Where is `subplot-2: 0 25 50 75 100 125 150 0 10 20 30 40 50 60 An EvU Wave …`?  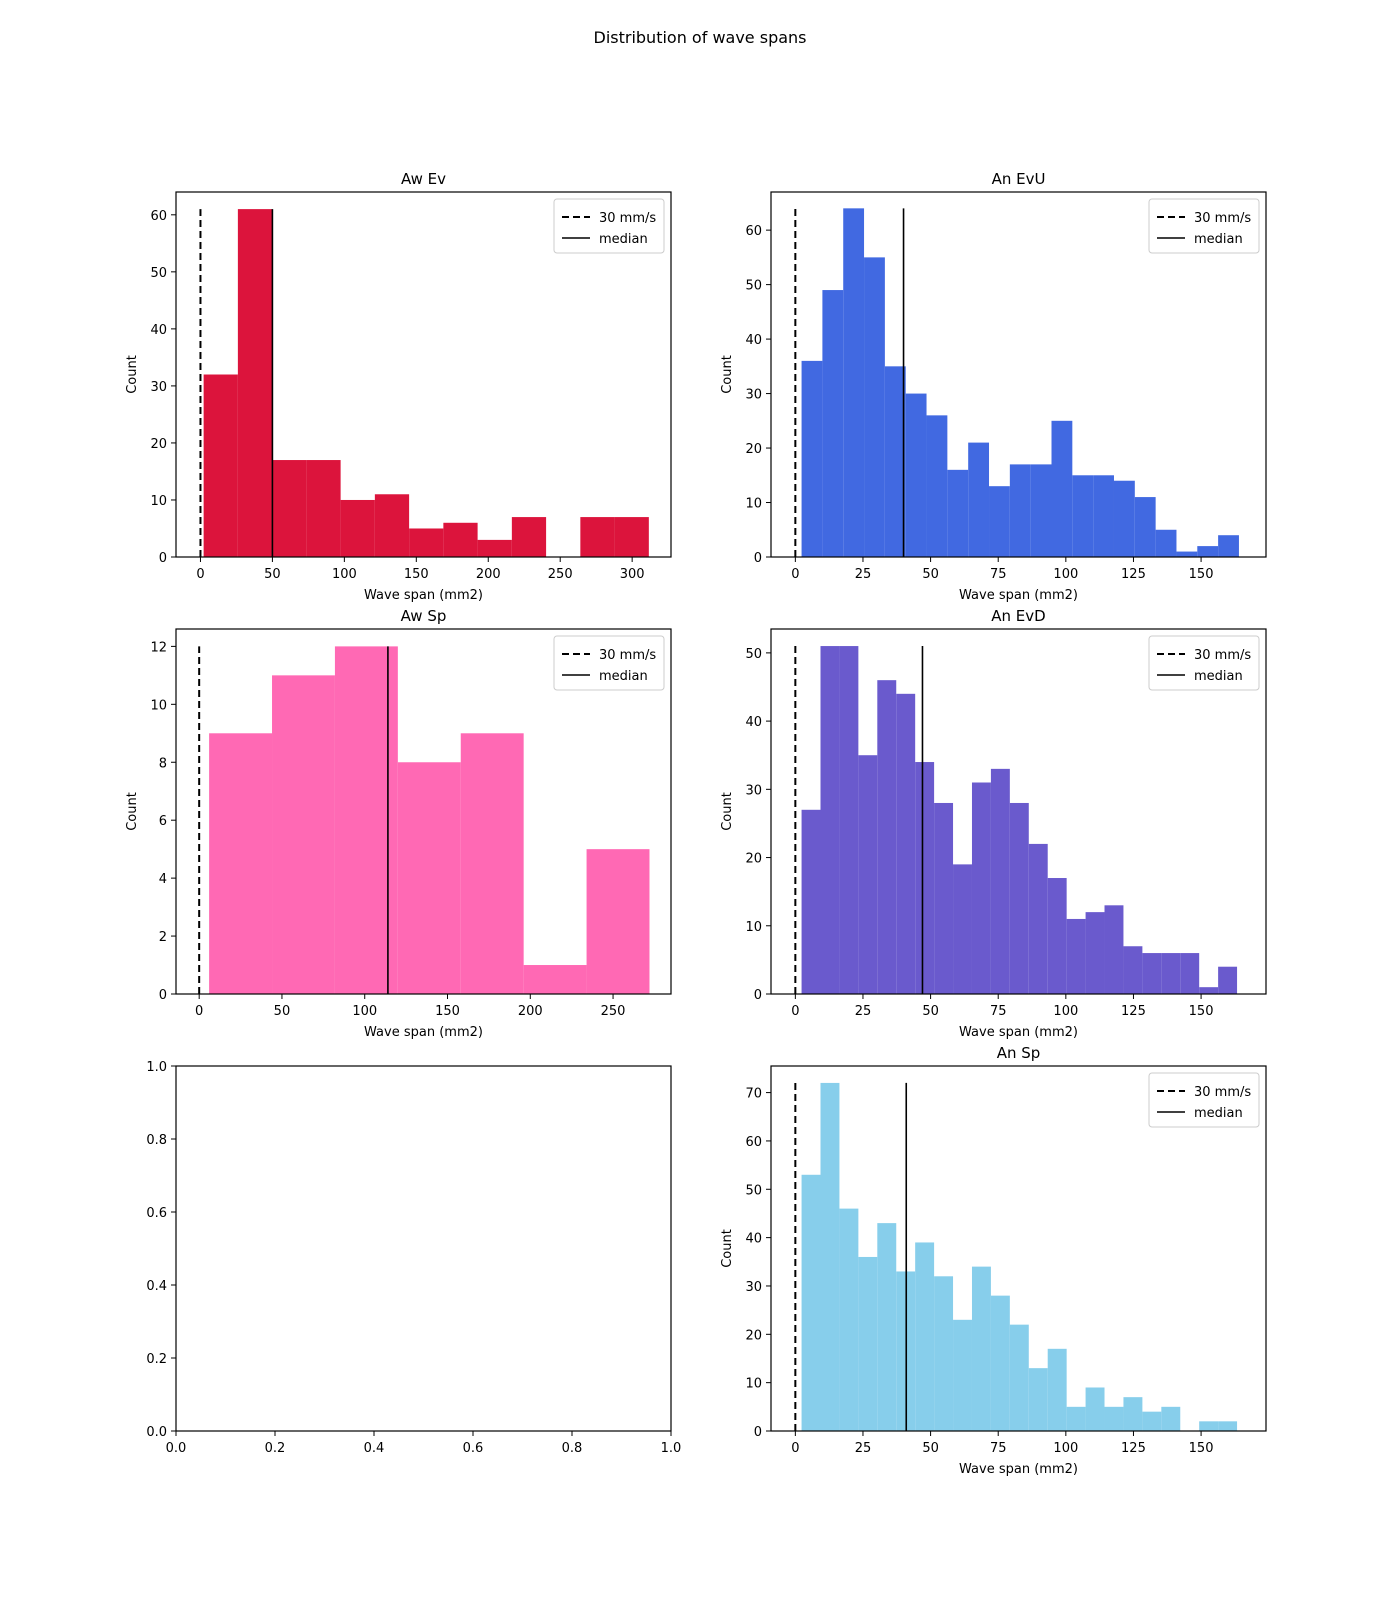 subplot-2: 0 25 50 75 100 125 150 0 10 20 30 40 50 60 An EvU Wave … is located at coordinates (993, 386).